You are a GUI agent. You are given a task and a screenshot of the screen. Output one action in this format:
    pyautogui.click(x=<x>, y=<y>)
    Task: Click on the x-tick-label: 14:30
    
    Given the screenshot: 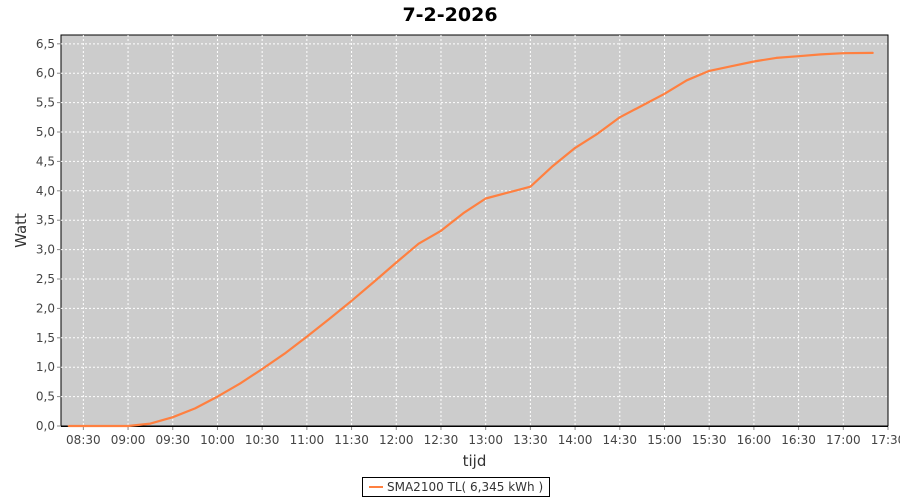 What is the action you would take?
    pyautogui.click(x=619, y=440)
    